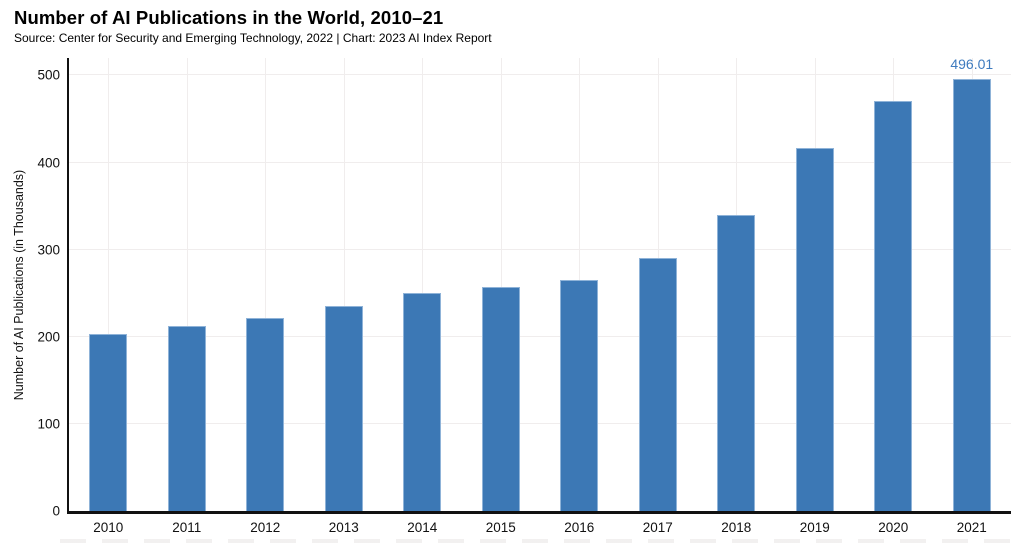  Describe the element at coordinates (56, 511) in the screenshot. I see `y-tick-label-0: 0` at that location.